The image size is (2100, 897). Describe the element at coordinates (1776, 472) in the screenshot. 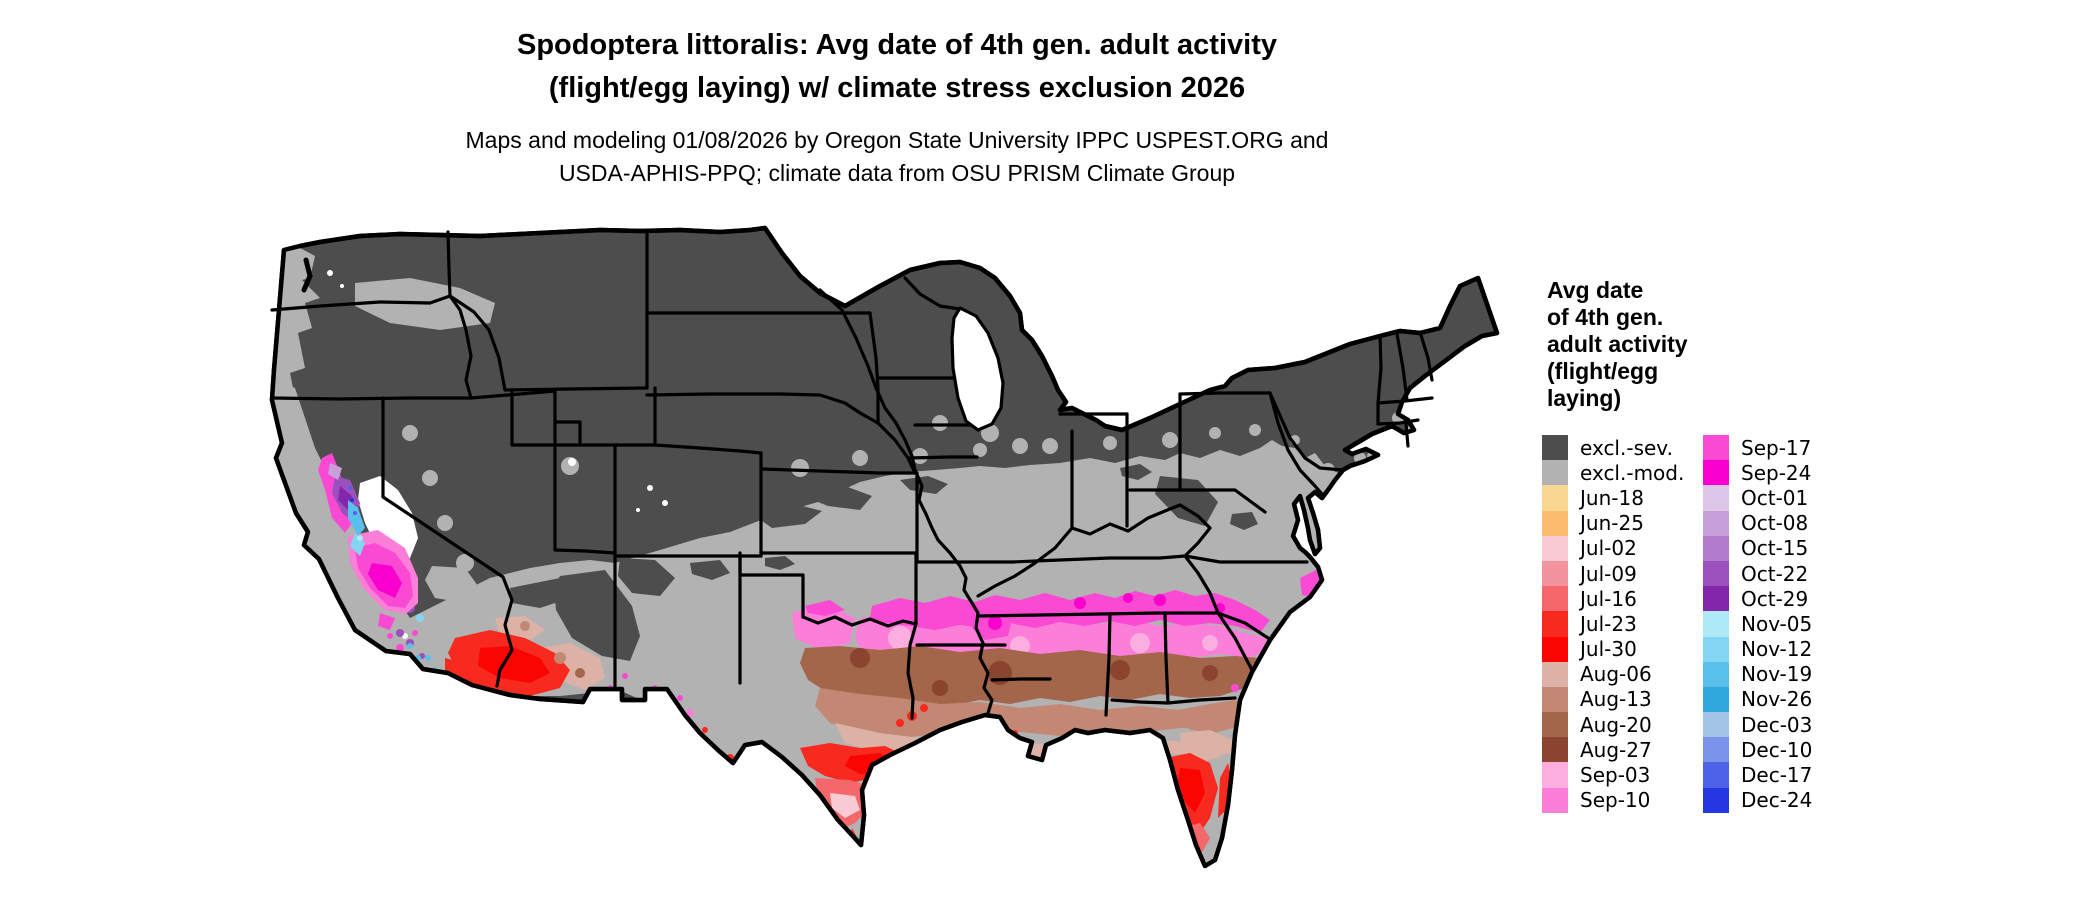

I see `legend-label: Sep-24` at that location.